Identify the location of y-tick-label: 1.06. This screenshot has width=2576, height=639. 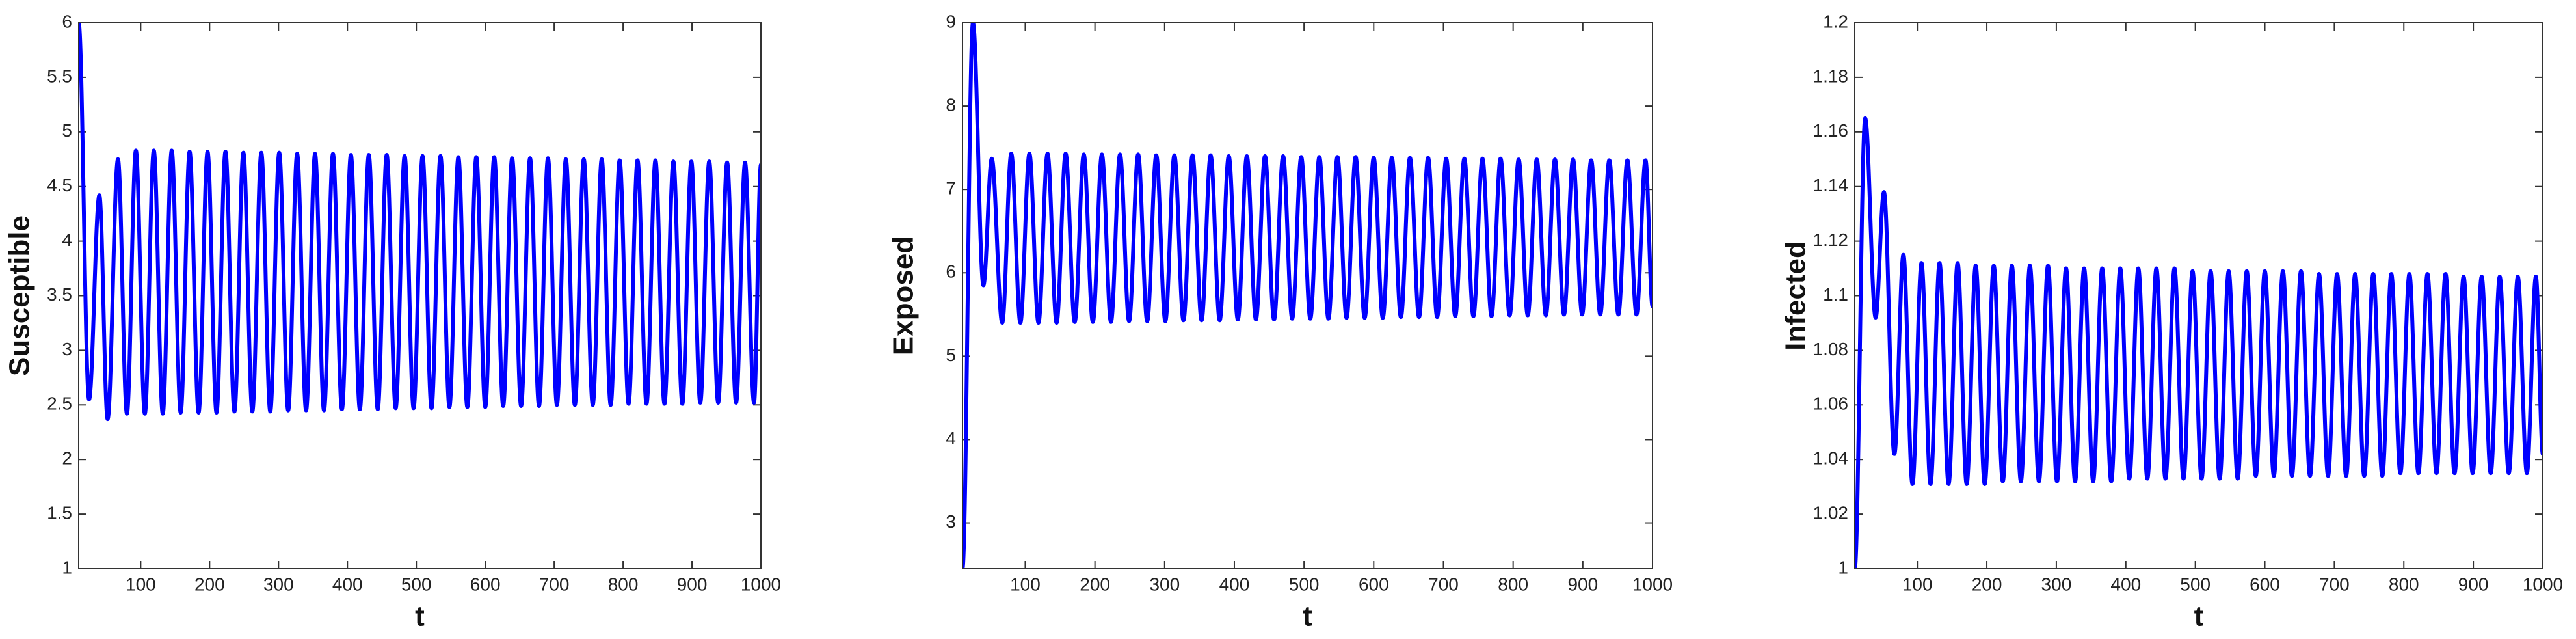
(1831, 404).